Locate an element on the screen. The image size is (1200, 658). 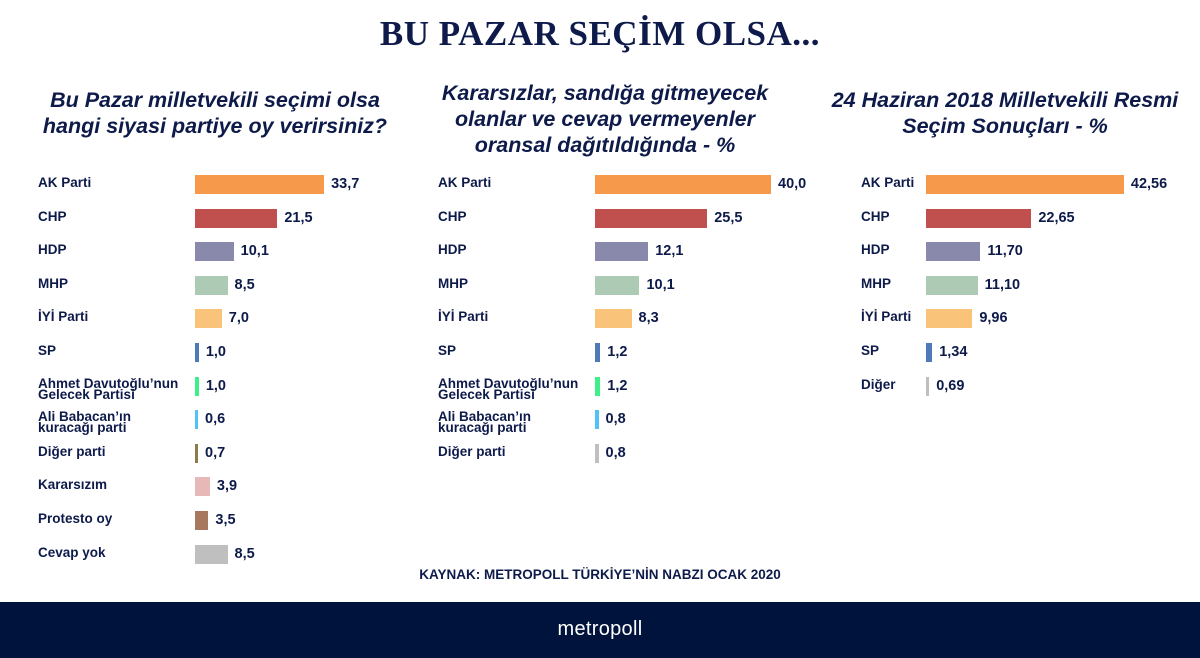
footer-band: metropoll is located at coordinates (600, 630).